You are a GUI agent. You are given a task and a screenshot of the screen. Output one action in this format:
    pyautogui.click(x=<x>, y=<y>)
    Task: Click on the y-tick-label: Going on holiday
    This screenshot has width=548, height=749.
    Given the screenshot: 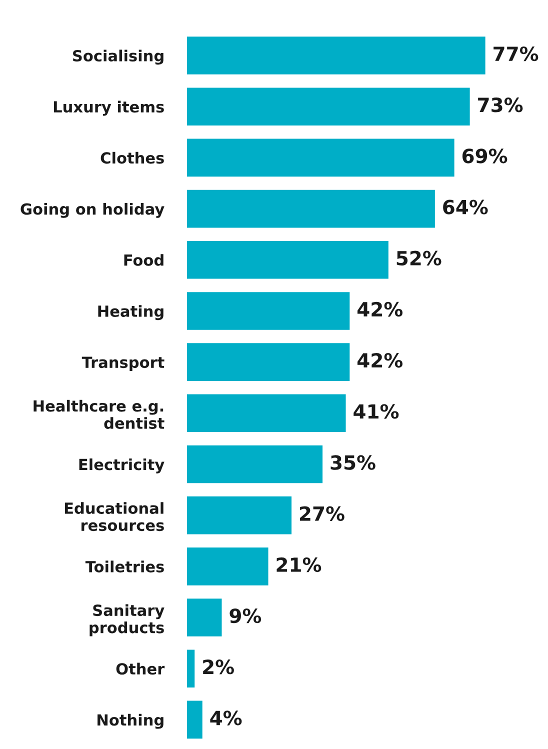 What is the action you would take?
    pyautogui.click(x=92, y=210)
    